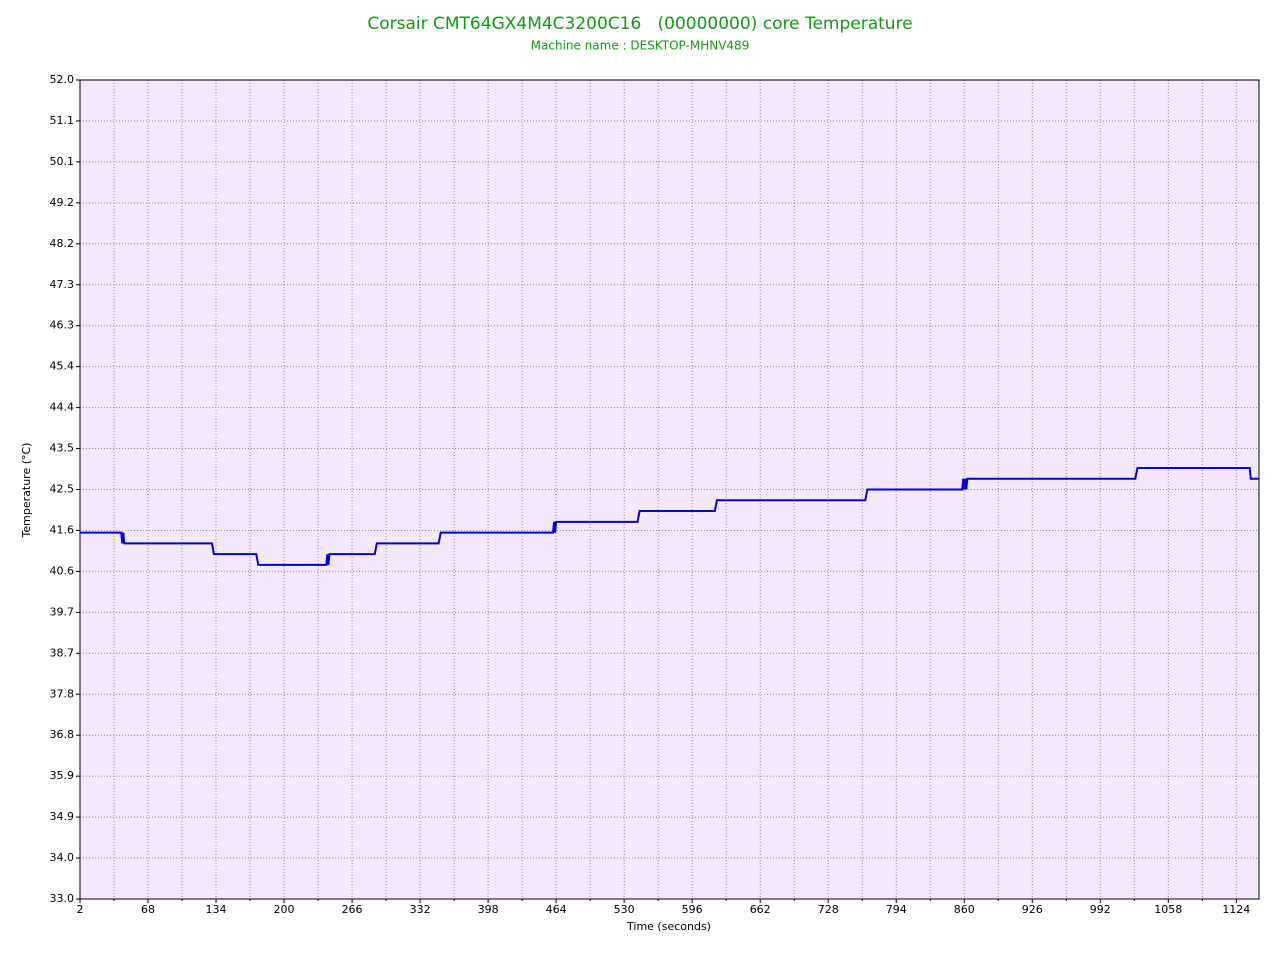 The height and width of the screenshot is (960, 1280). What do you see at coordinates (62, 161) in the screenshot?
I see `y-tick-label: 50.1` at bounding box center [62, 161].